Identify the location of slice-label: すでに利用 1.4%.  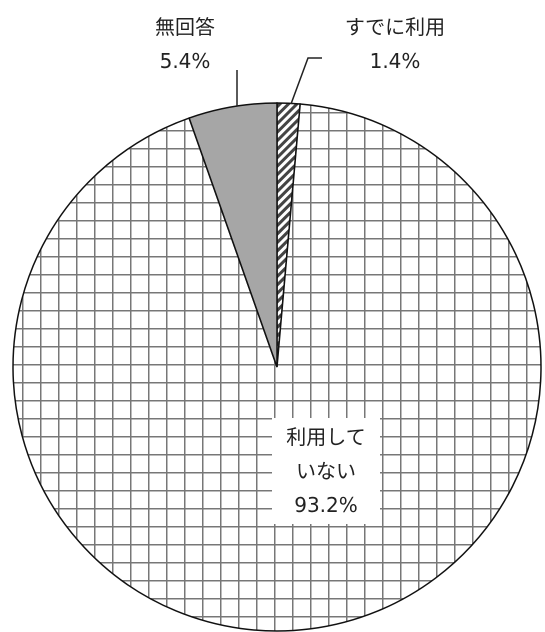
(395, 44).